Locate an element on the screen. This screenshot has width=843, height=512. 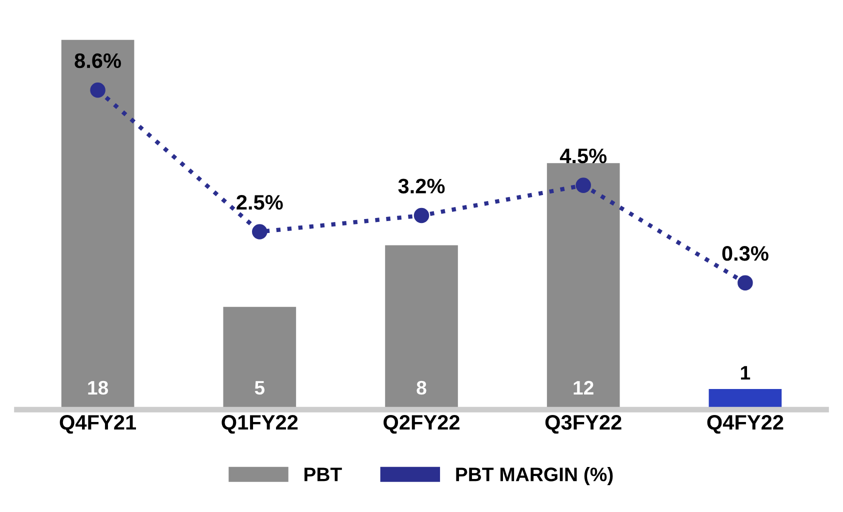
x-tick-label: Q4FY22 is located at coordinates (745, 424).